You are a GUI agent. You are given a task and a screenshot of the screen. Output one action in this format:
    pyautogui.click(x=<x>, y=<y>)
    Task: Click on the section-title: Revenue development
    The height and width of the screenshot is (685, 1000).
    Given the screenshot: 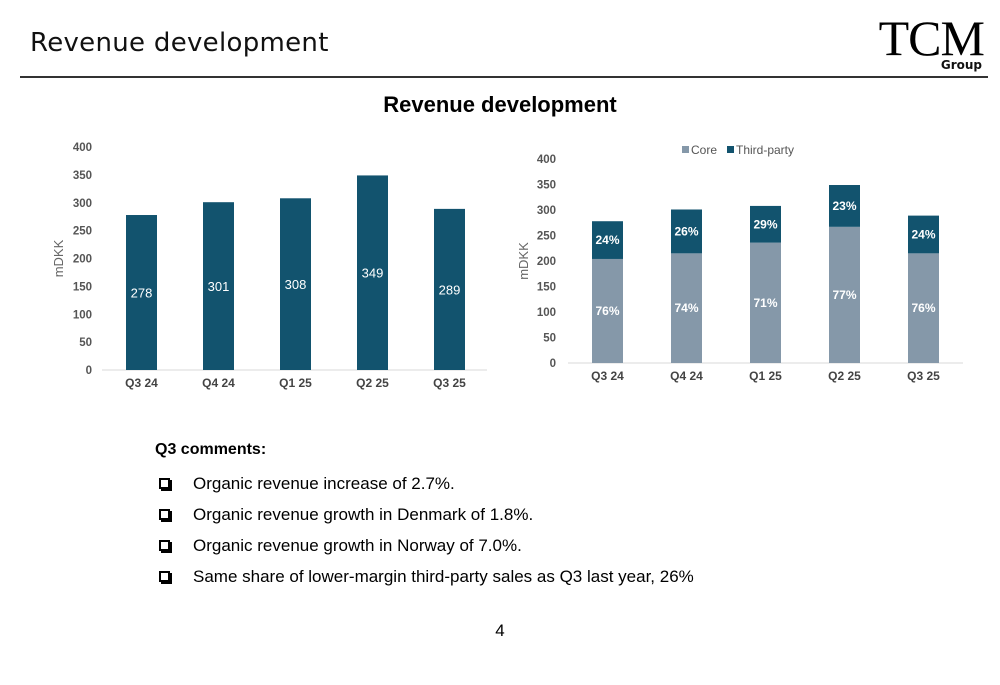 What is the action you would take?
    pyautogui.click(x=500, y=104)
    